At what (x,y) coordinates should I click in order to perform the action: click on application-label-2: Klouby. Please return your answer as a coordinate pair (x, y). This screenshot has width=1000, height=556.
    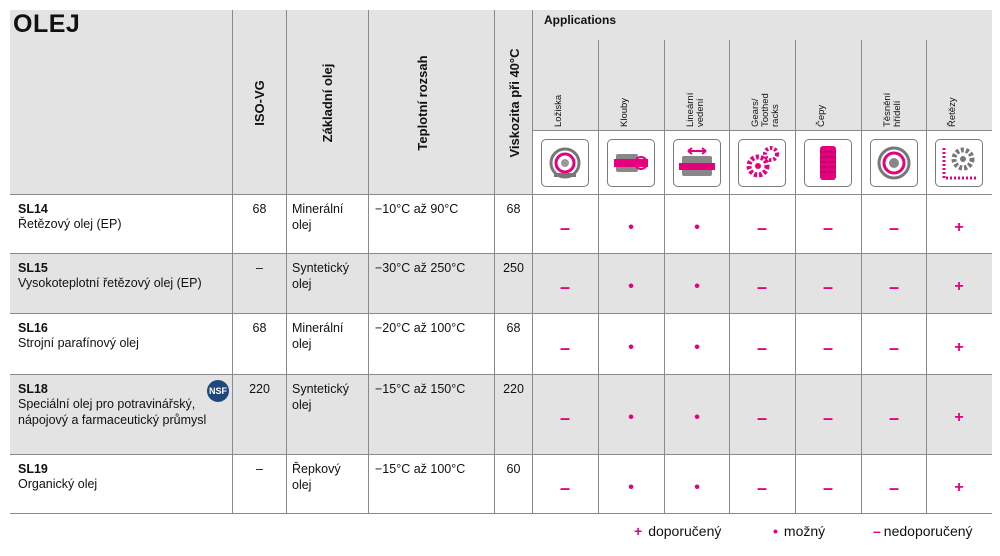
    Looking at the image, I should click on (630, 82).